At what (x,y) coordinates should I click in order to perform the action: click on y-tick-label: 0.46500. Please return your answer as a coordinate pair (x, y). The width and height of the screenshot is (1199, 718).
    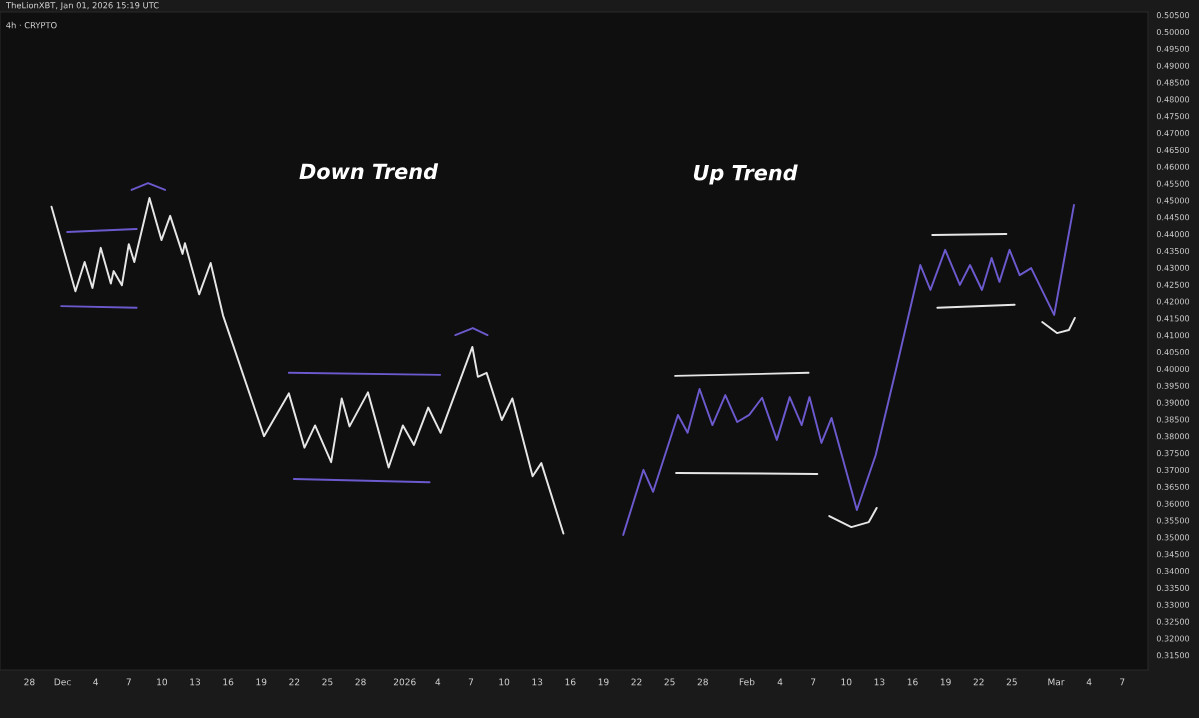
    Looking at the image, I should click on (1173, 149).